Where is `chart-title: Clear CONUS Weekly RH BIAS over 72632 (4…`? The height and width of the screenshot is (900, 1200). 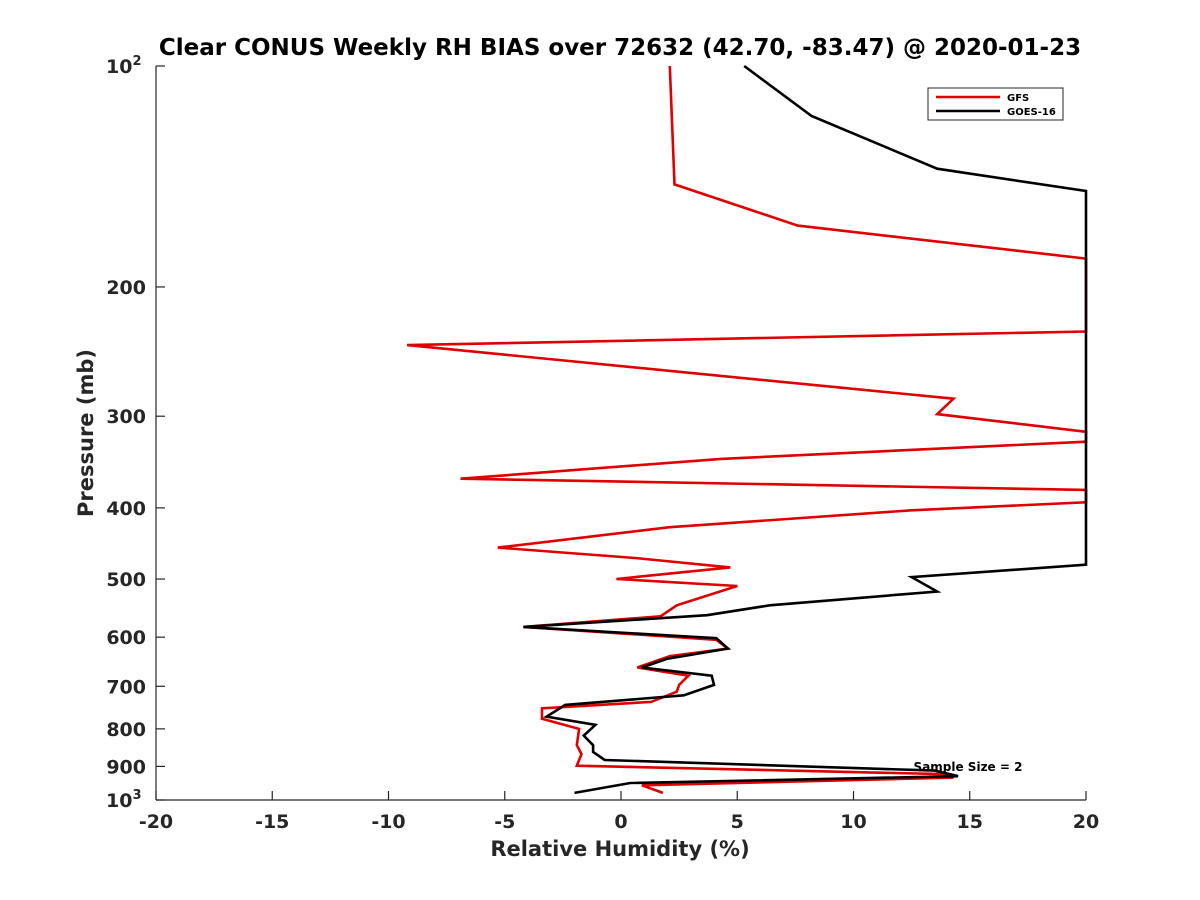
chart-title: Clear CONUS Weekly RH BIAS over 72632 (4… is located at coordinates (620, 48).